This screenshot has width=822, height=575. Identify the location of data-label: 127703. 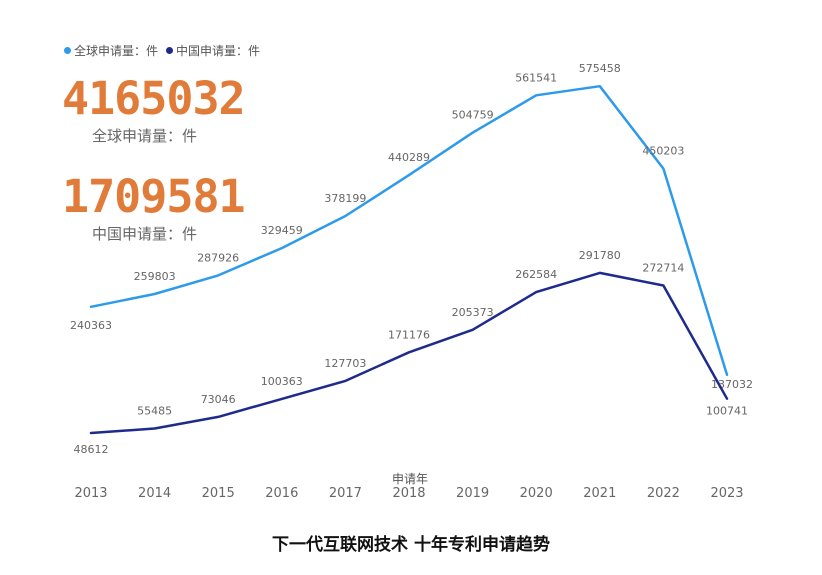
(345, 363).